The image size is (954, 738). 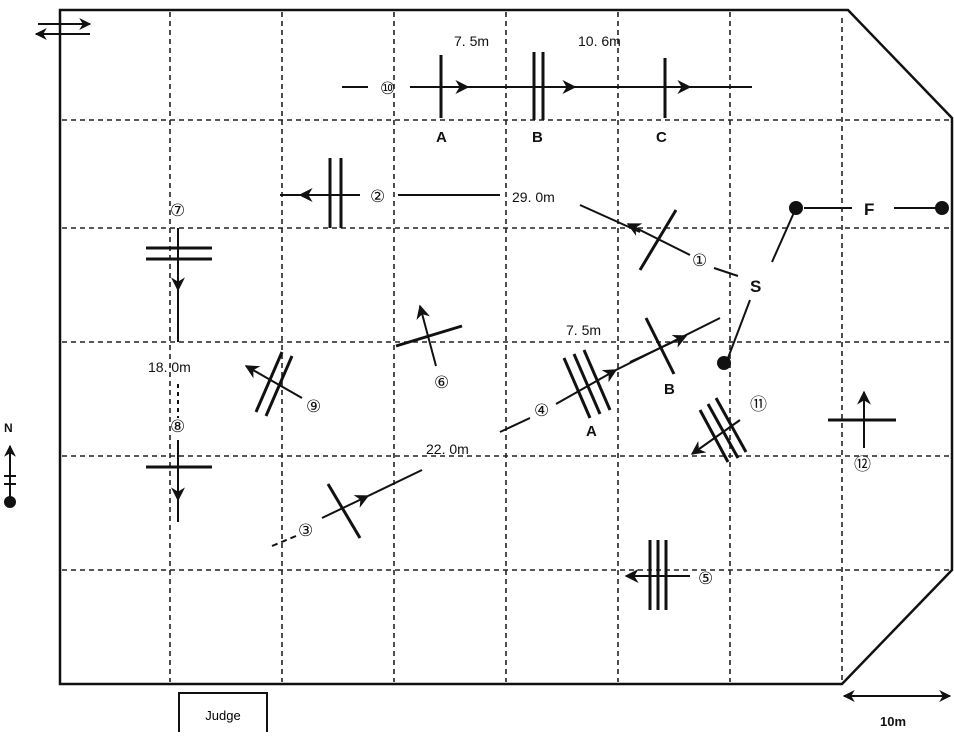 What do you see at coordinates (699, 261) in the screenshot?
I see `marker-1: ①` at bounding box center [699, 261].